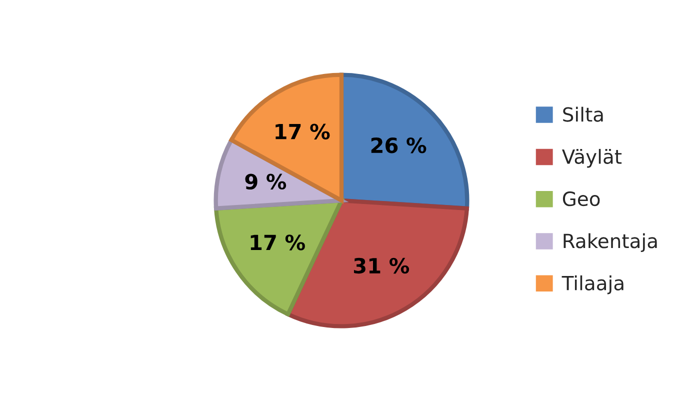 The image size is (683, 401). Describe the element at coordinates (265, 182) in the screenshot. I see `data-label: 9 %` at that location.